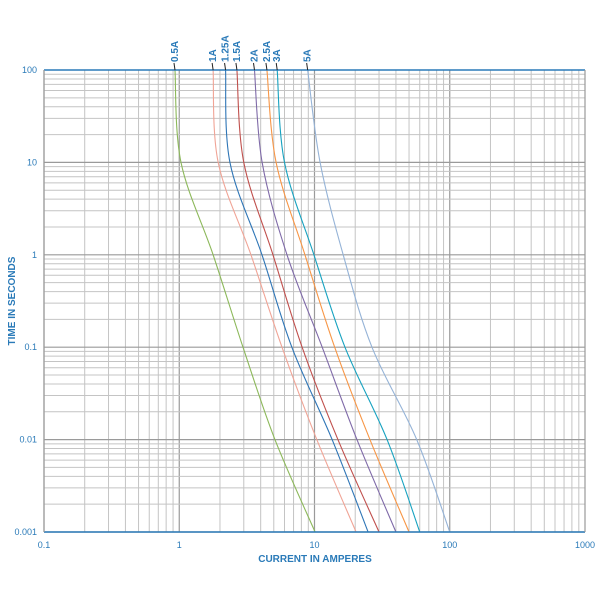 Image resolution: width=600 pixels, height=600 pixels. What do you see at coordinates (32, 162) in the screenshot?
I see `y-tick-label: 10` at bounding box center [32, 162].